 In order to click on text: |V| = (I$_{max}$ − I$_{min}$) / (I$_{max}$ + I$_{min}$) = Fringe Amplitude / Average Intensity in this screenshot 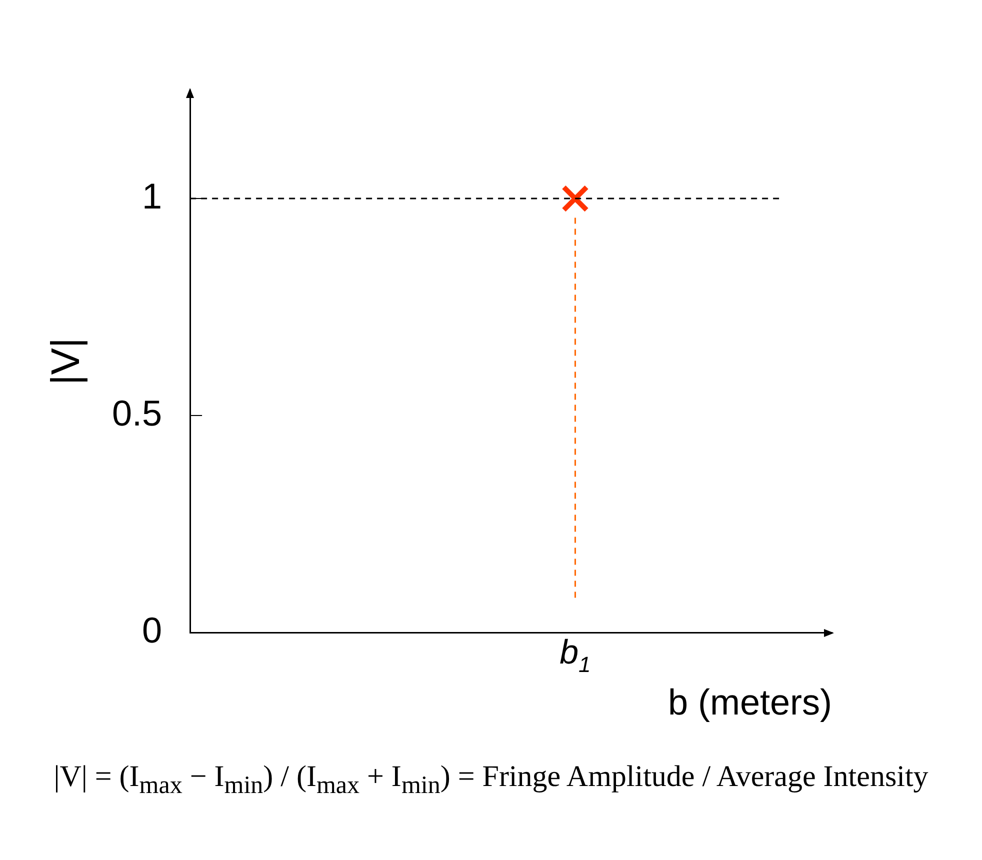, I will do `click(491, 779)`.